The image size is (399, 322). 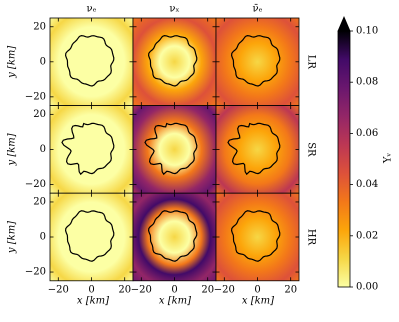 I want to click on colorbar-tick-label: 0.02, so click(x=367, y=235).